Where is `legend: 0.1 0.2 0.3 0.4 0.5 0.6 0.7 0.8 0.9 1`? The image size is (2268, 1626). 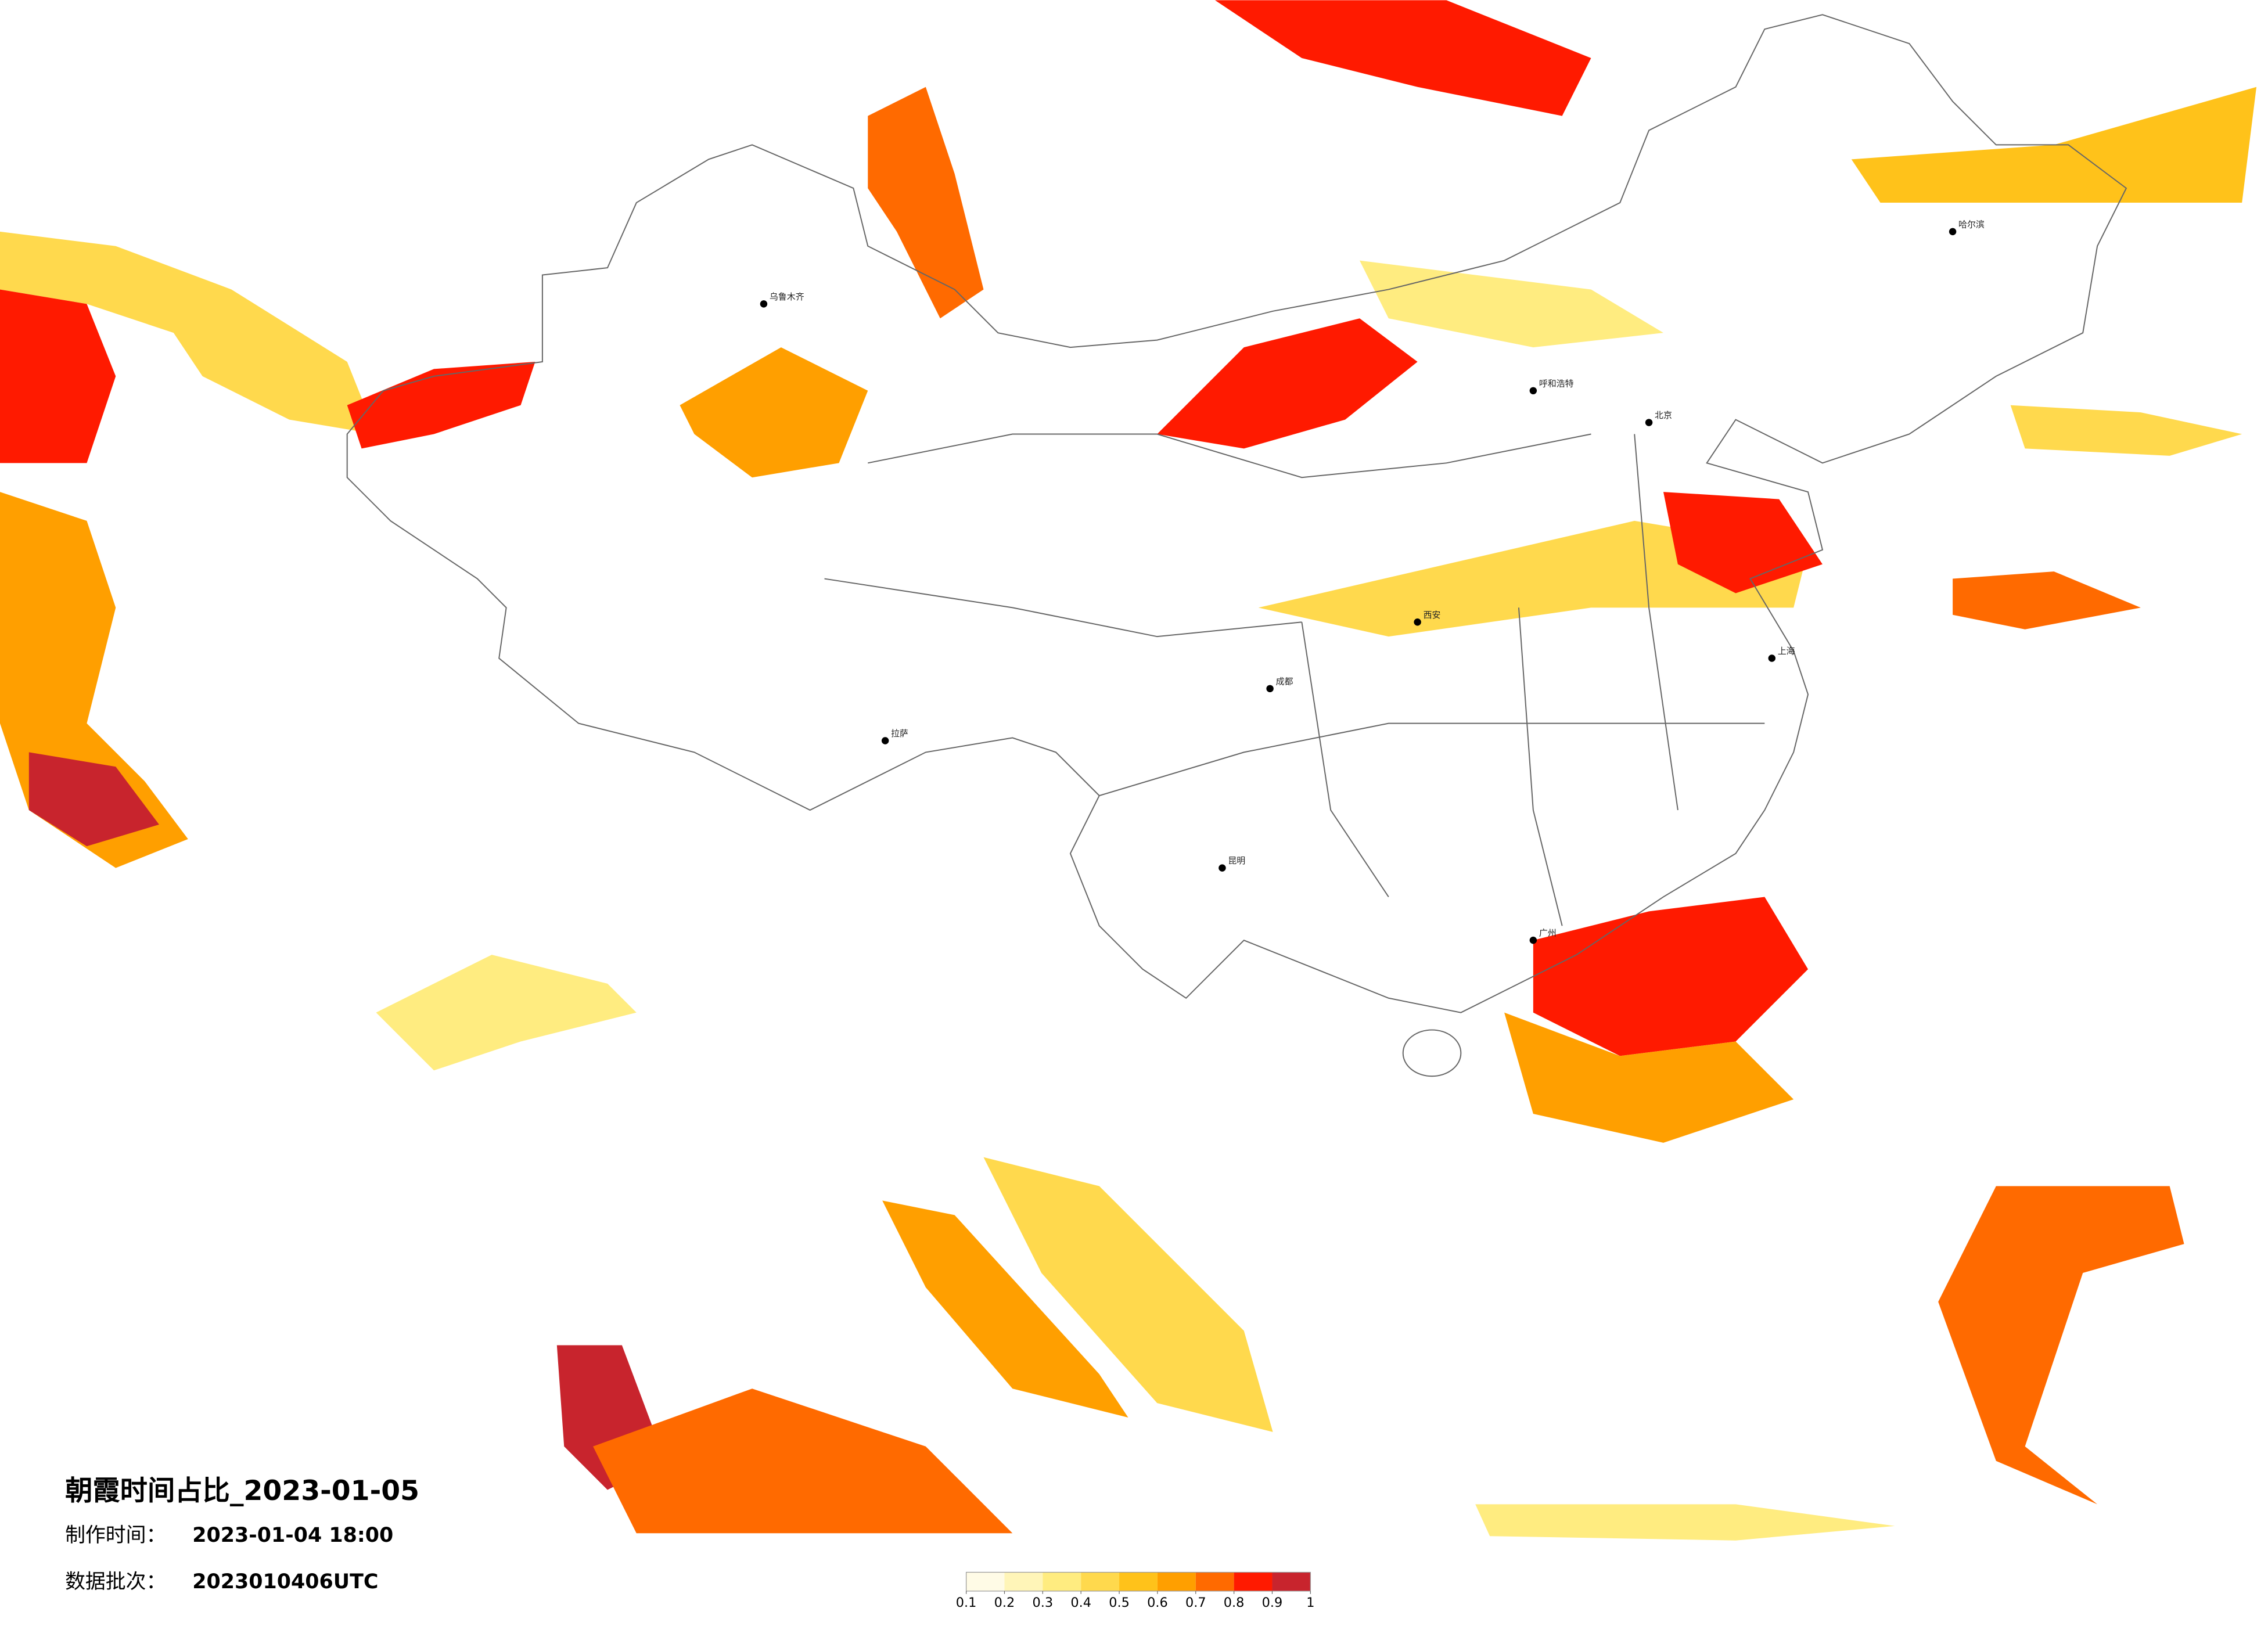 legend: 0.1 0.2 0.3 0.4 0.5 0.6 0.7 0.8 0.9 1 is located at coordinates (1135, 1590).